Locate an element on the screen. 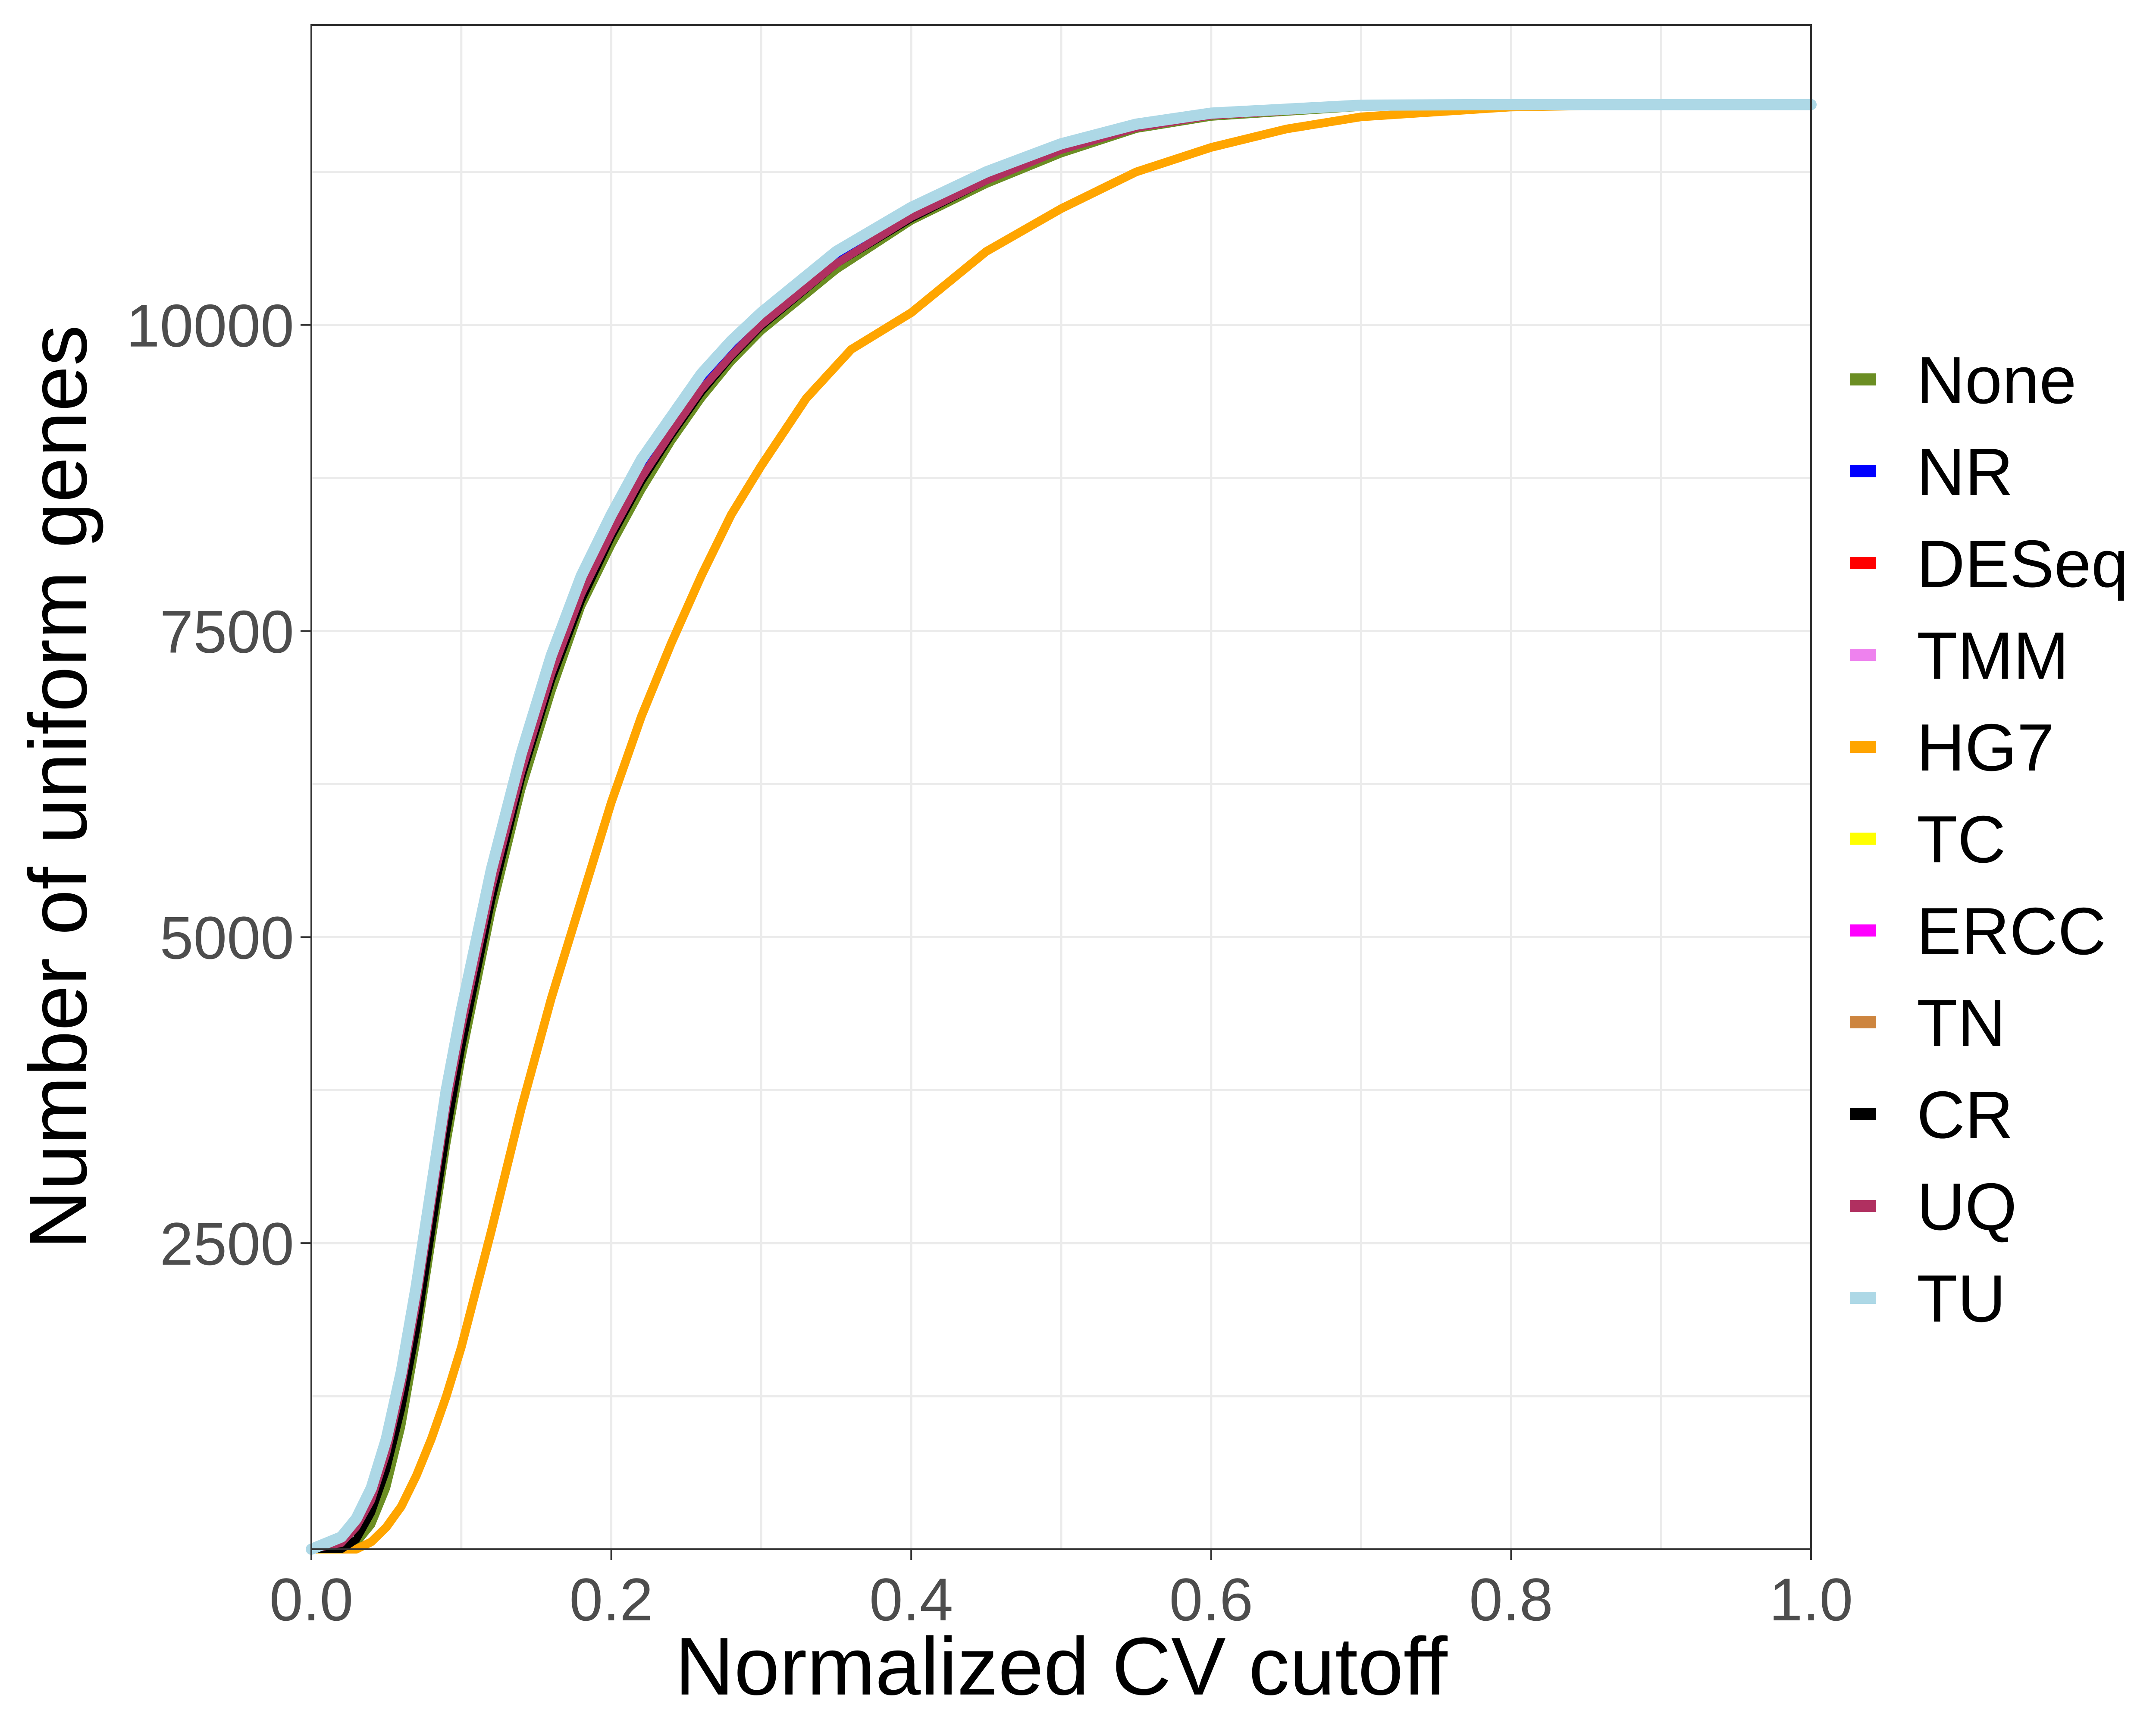 Image resolution: width=2156 pixels, height=1726 pixels. y-tick-label: 7500 is located at coordinates (227, 631).